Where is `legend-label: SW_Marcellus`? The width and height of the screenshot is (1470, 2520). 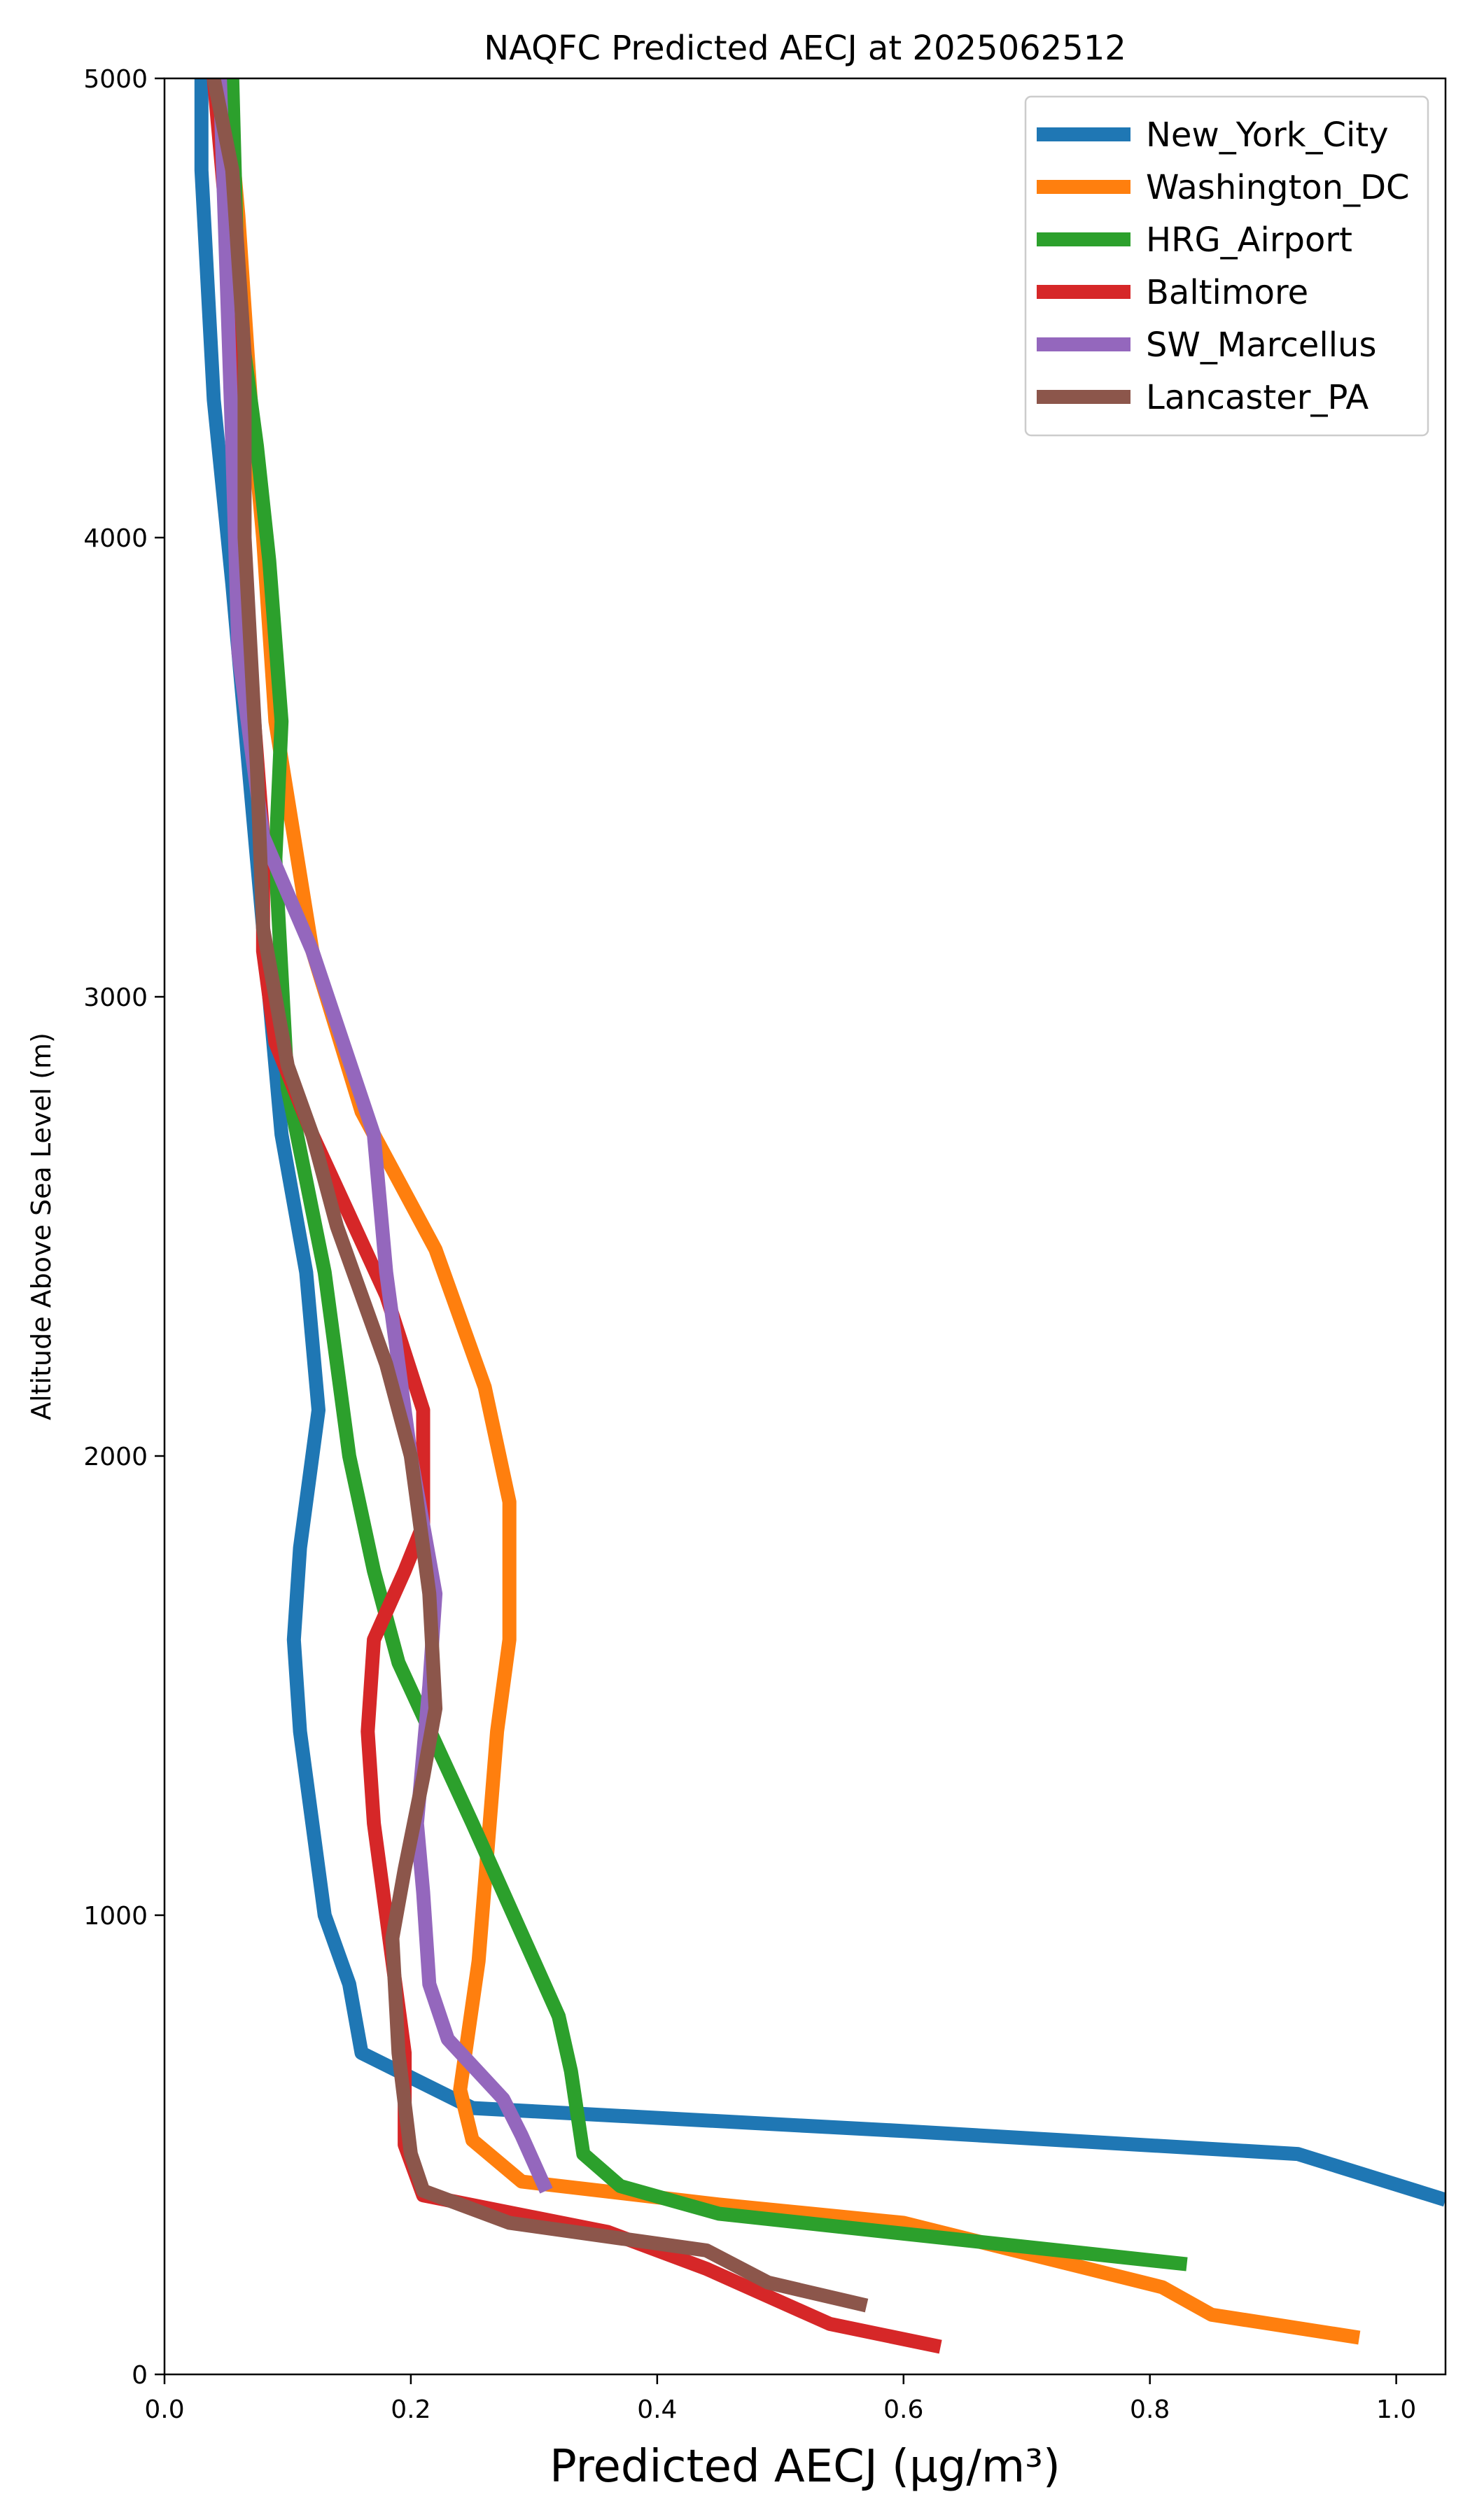
legend-label: SW_Marcellus is located at coordinates (1261, 345).